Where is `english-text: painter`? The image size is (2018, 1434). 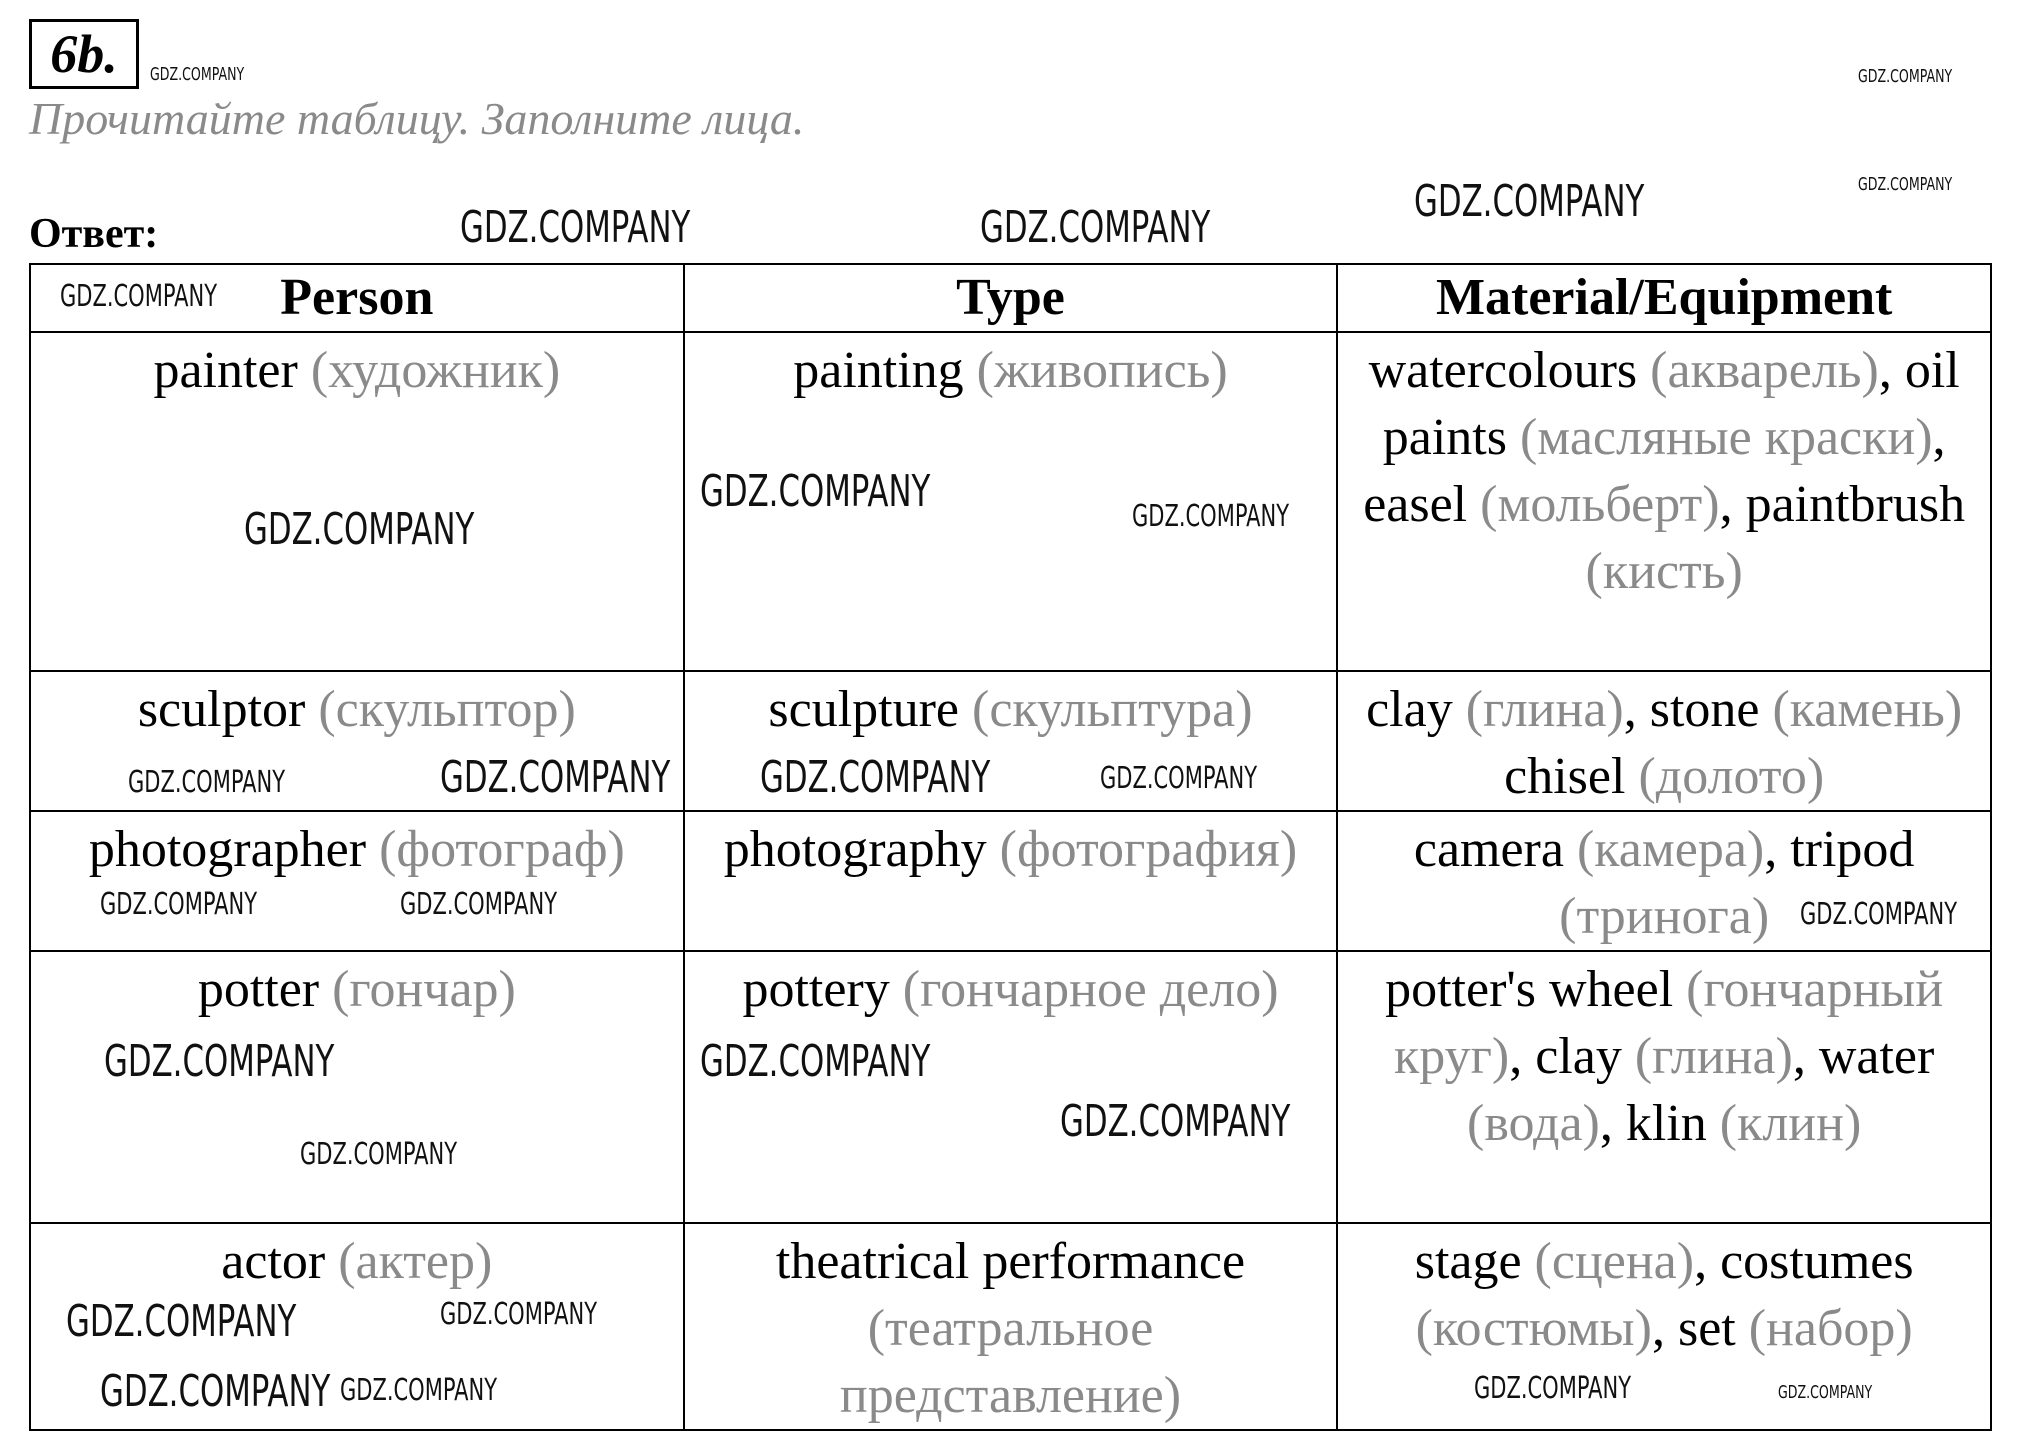
english-text: painter is located at coordinates (232, 370).